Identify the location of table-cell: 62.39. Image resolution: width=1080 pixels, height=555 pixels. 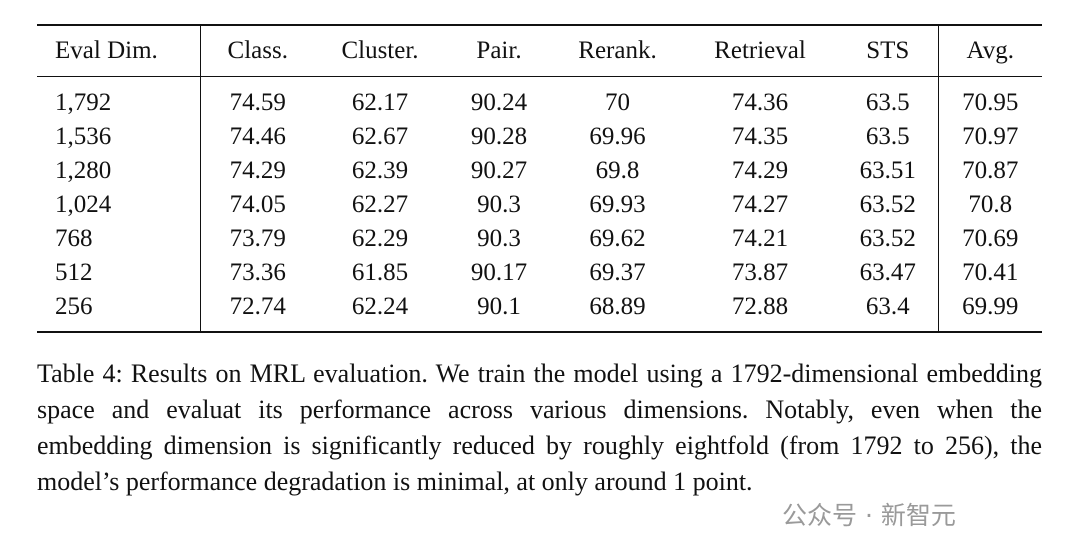
(380, 170).